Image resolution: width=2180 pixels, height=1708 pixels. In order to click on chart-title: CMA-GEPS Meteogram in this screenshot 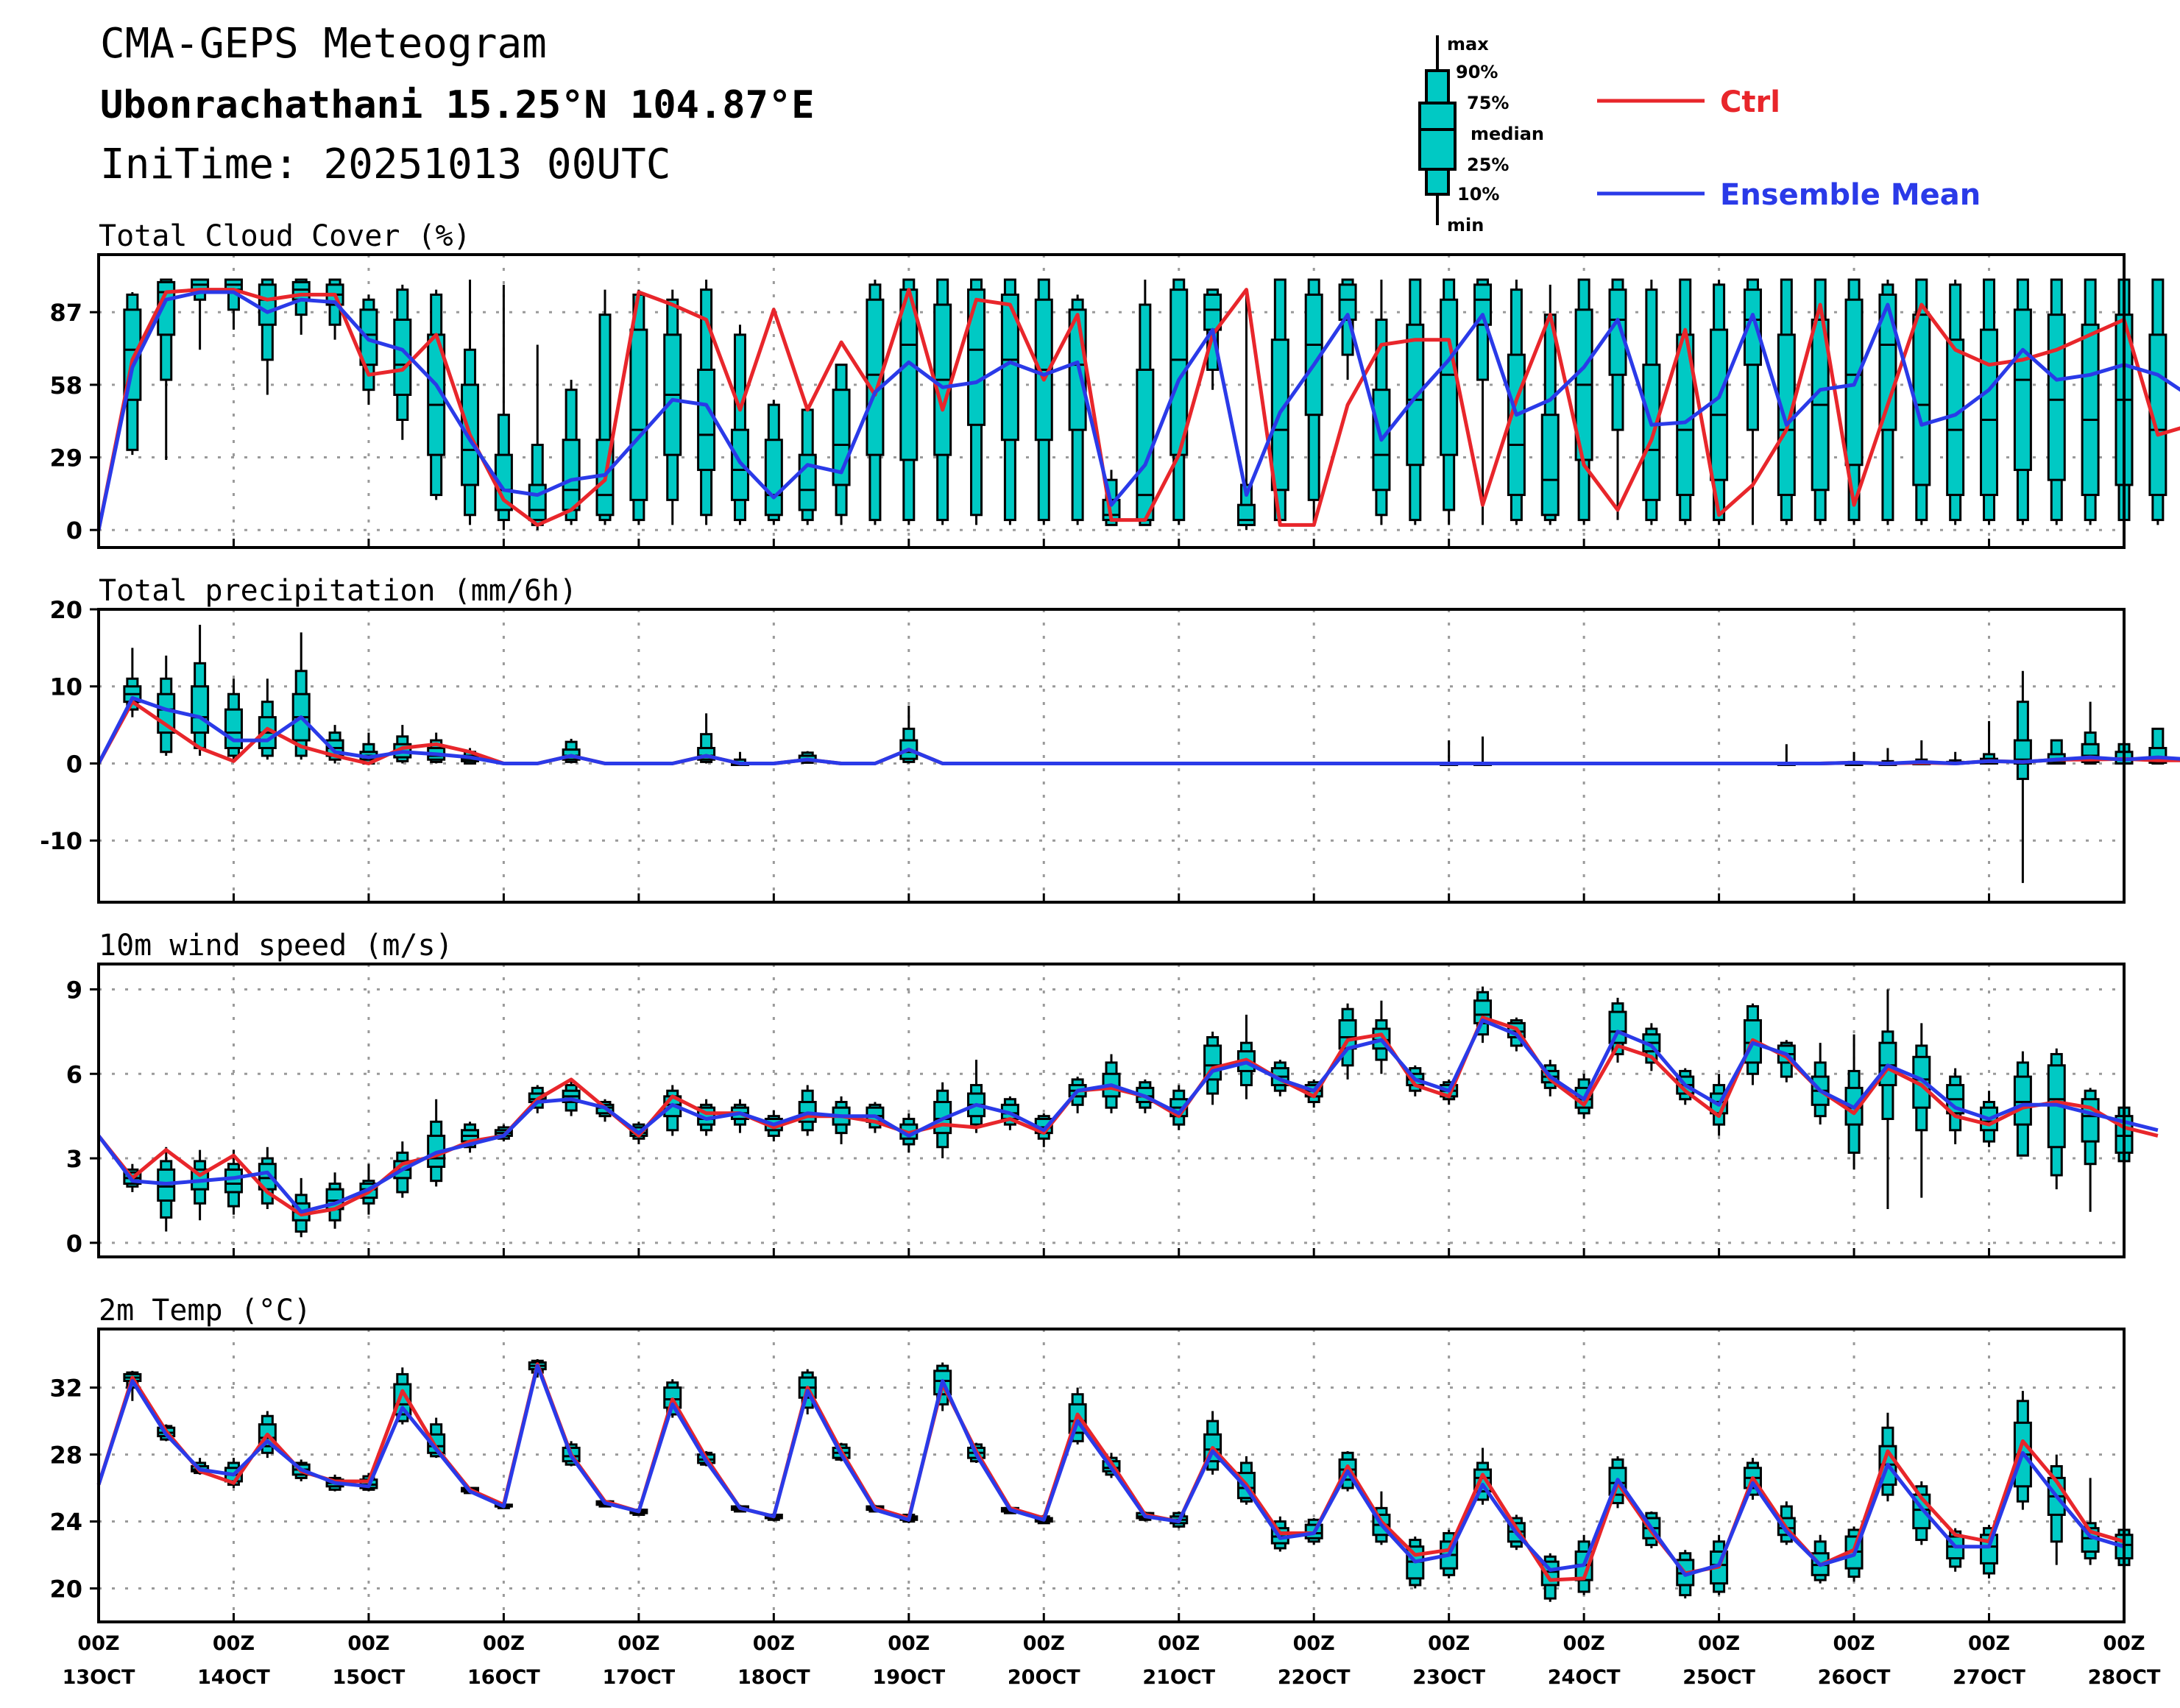, I will do `click(323, 44)`.